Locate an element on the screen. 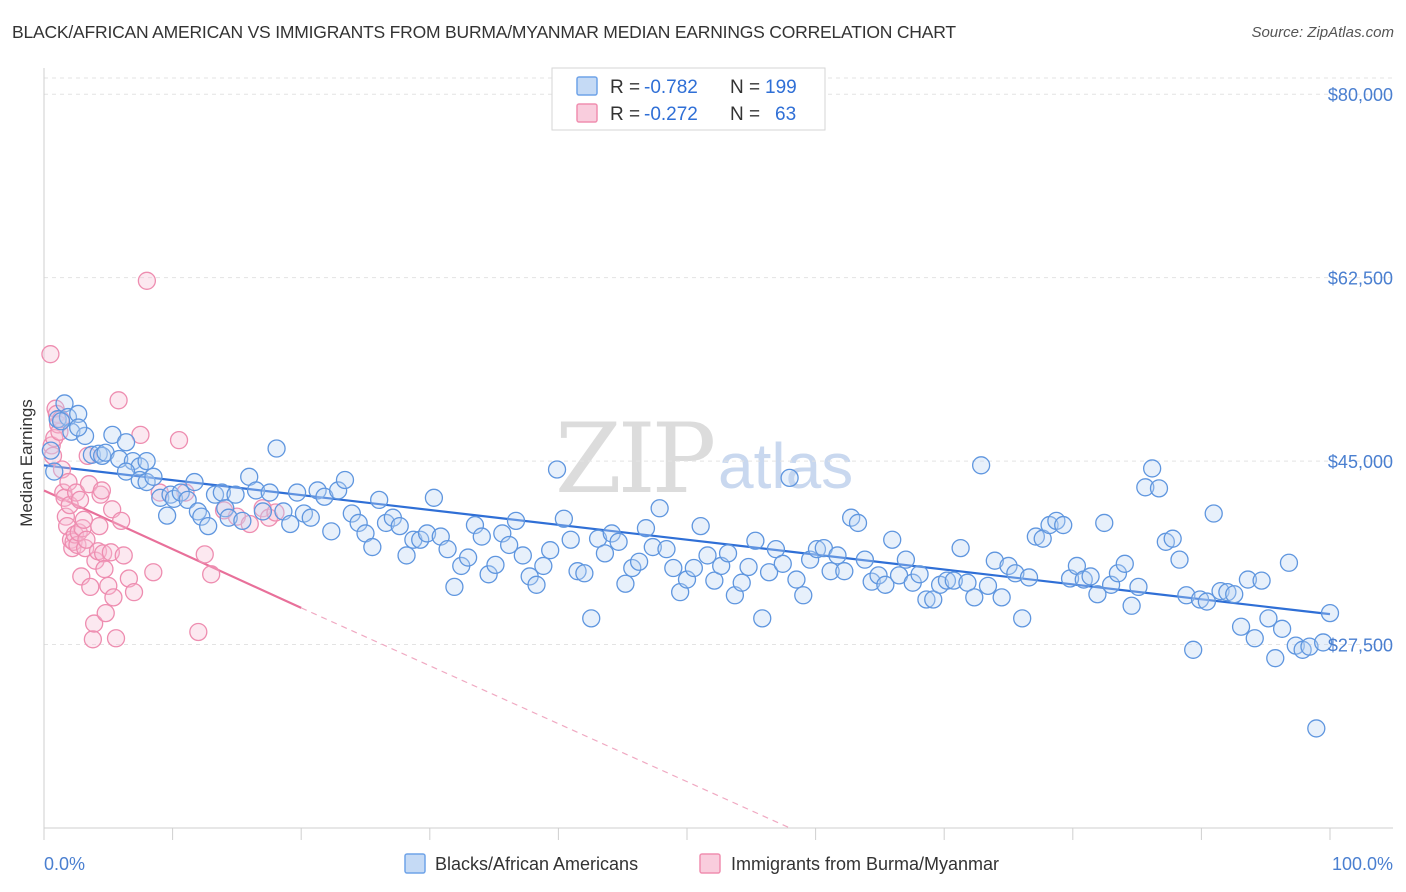 This screenshot has height=892, width=1406. series-burma-points is located at coordinates (163, 460).